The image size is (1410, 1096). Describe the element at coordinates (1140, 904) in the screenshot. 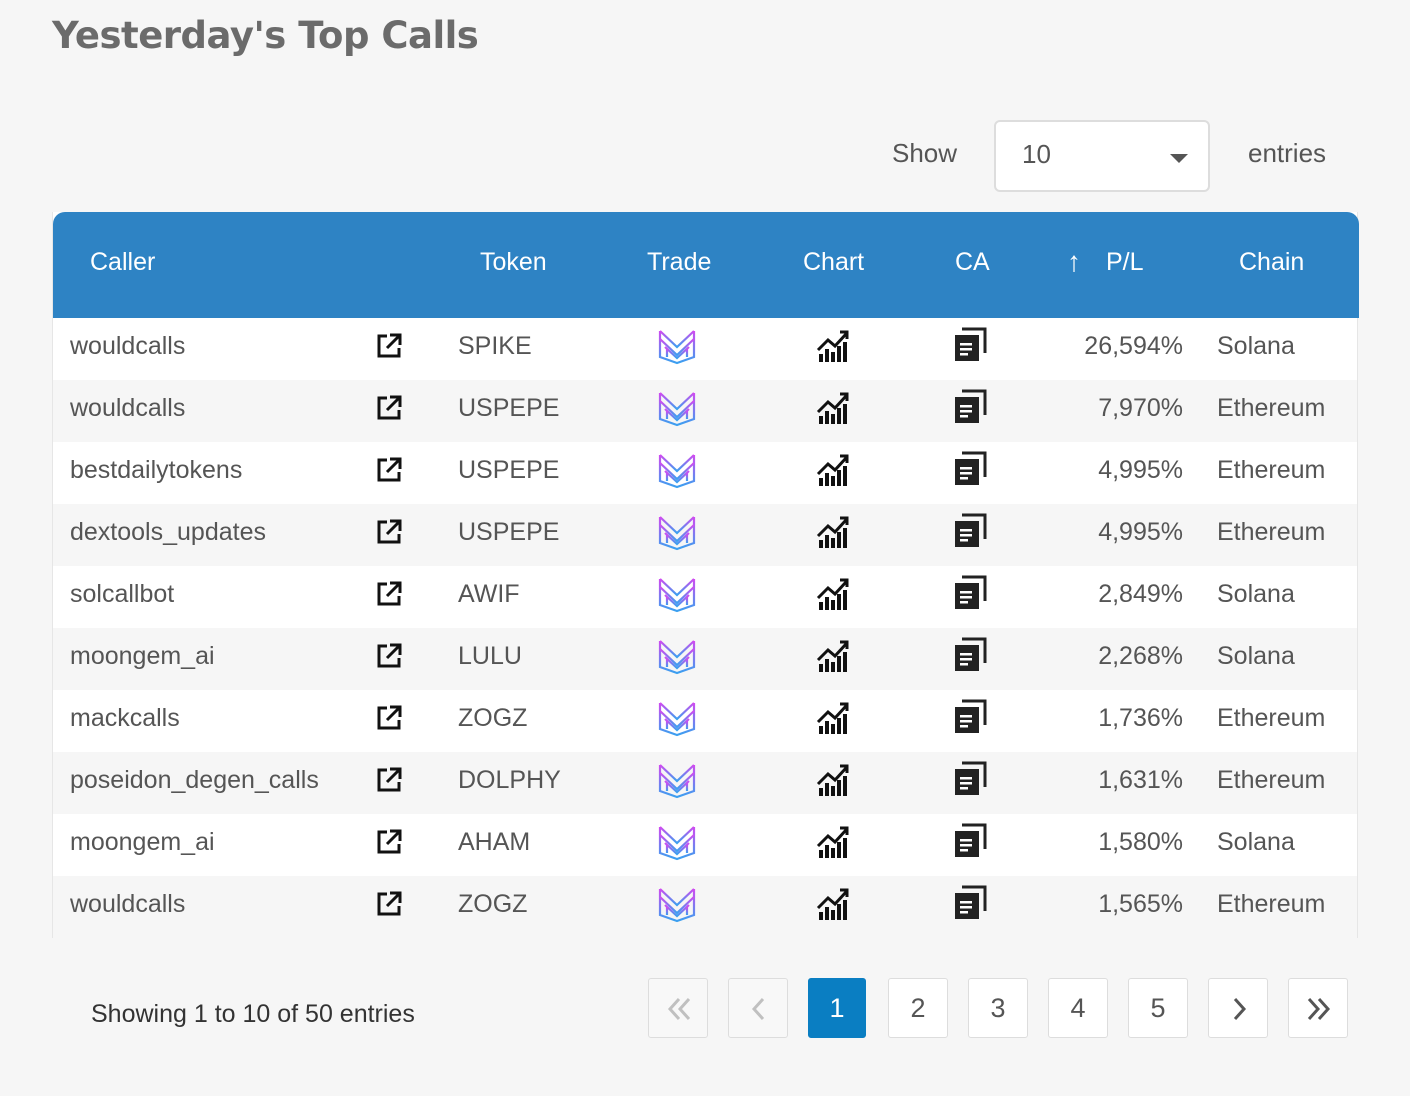

I see `profit-loss-value: 1,565%` at that location.